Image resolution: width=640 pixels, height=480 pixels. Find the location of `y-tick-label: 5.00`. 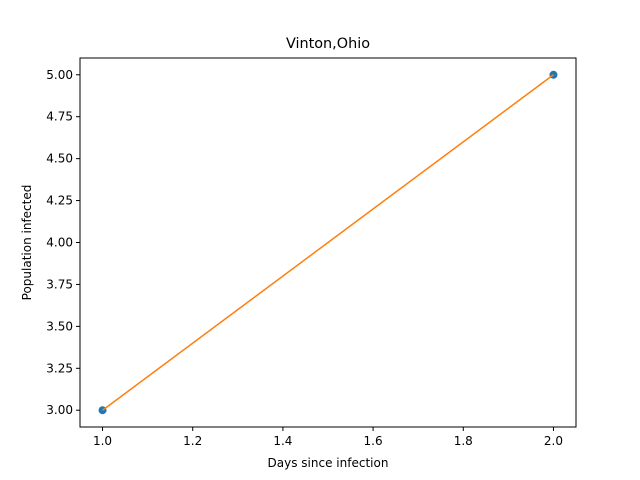

y-tick-label: 5.00 is located at coordinates (59, 75).